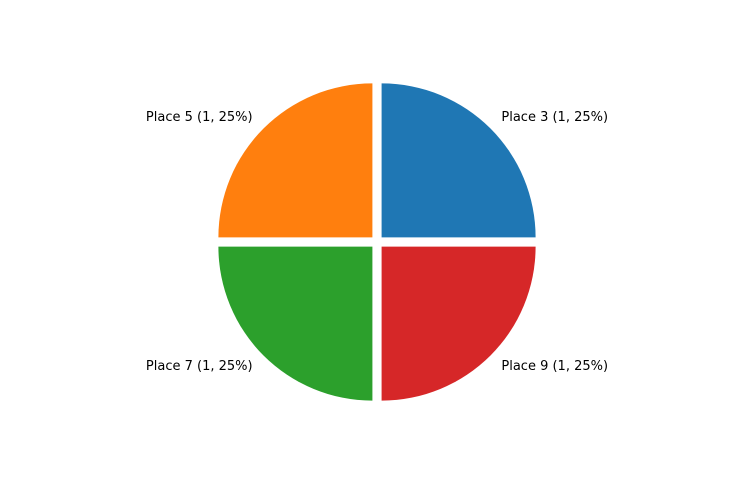  Describe the element at coordinates (554, 117) in the screenshot. I see `pie-label-place-3: Place 3 (1, 25%)` at that location.